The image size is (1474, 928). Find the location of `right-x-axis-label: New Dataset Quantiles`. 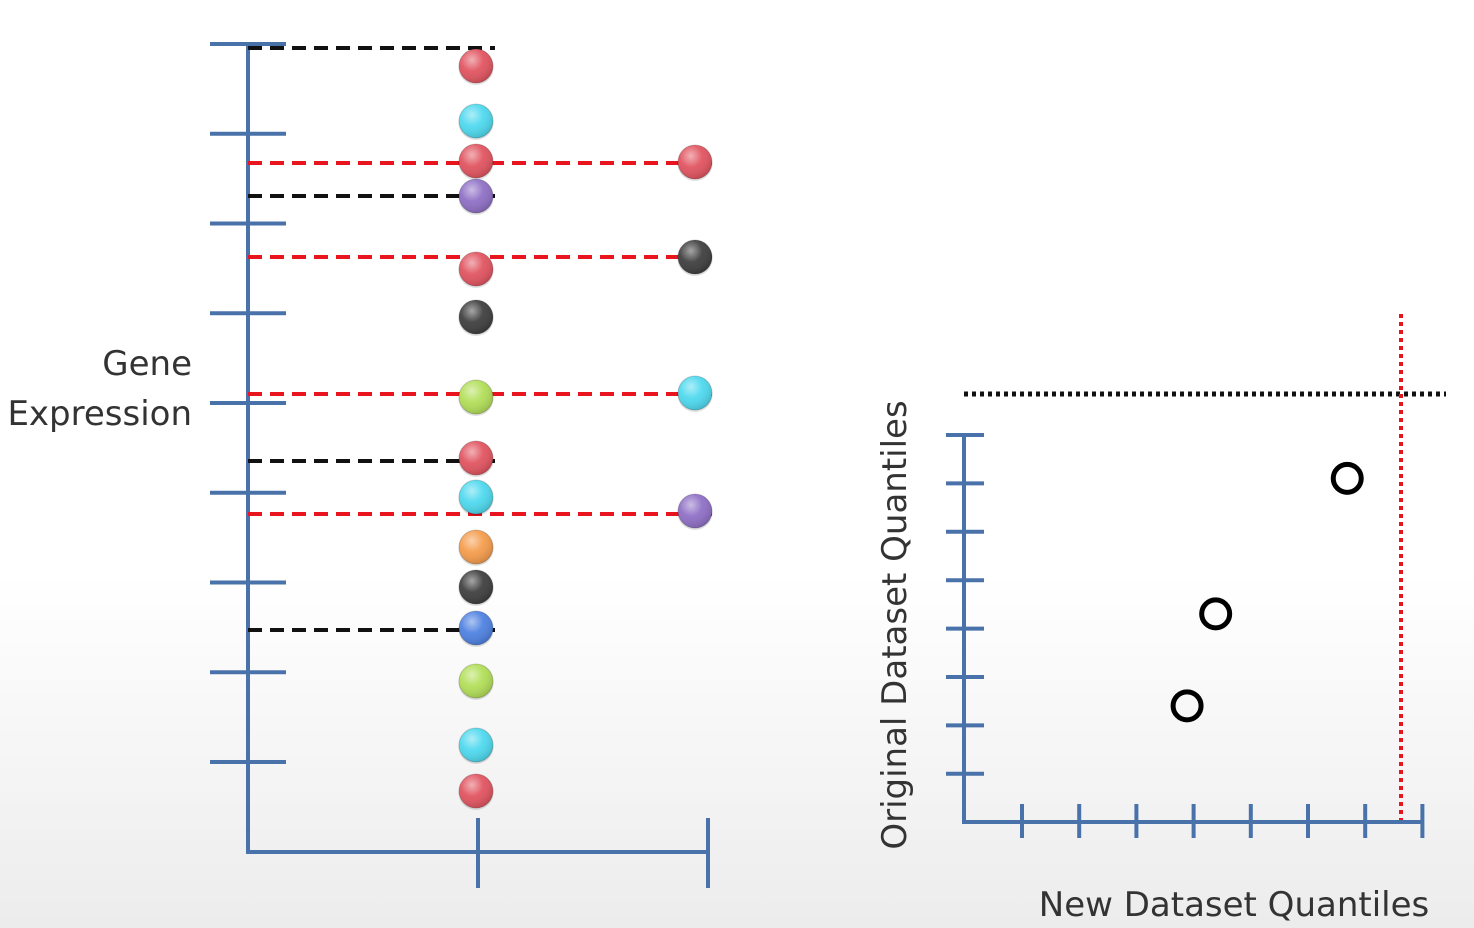

right-x-axis-label: New Dataset Quantiles is located at coordinates (1234, 905).